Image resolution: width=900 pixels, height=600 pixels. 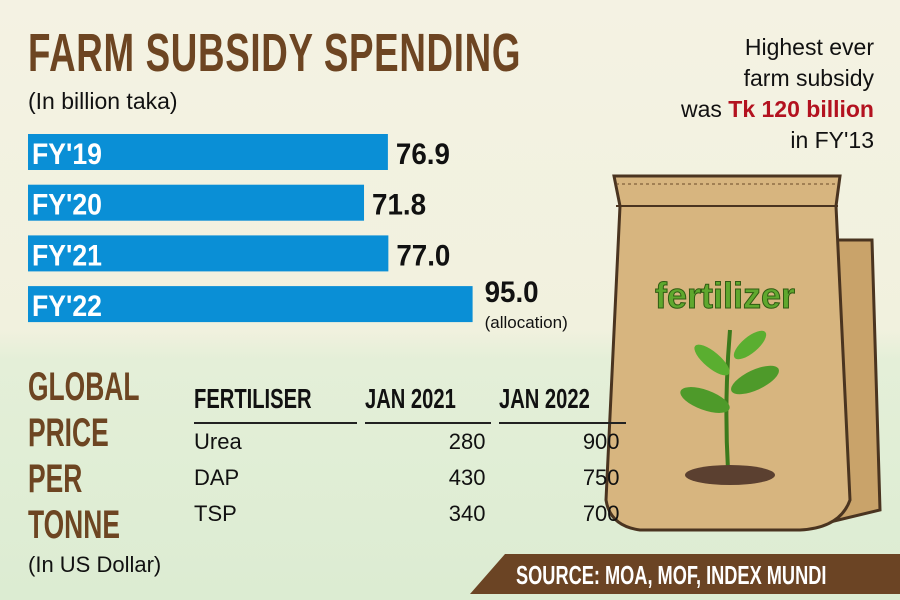 I want to click on source-text: SOURCE: MOA, MOF, INDEX MUNDI, so click(x=671, y=575).